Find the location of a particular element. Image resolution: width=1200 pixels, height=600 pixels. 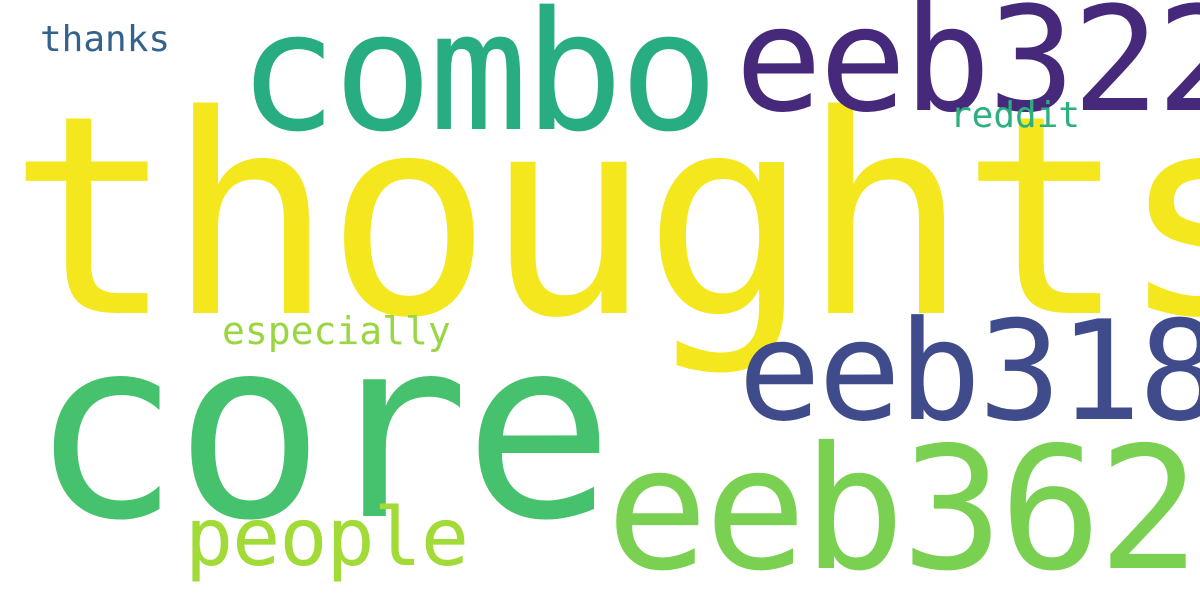

word-reddit: reddit is located at coordinates (1015, 115).